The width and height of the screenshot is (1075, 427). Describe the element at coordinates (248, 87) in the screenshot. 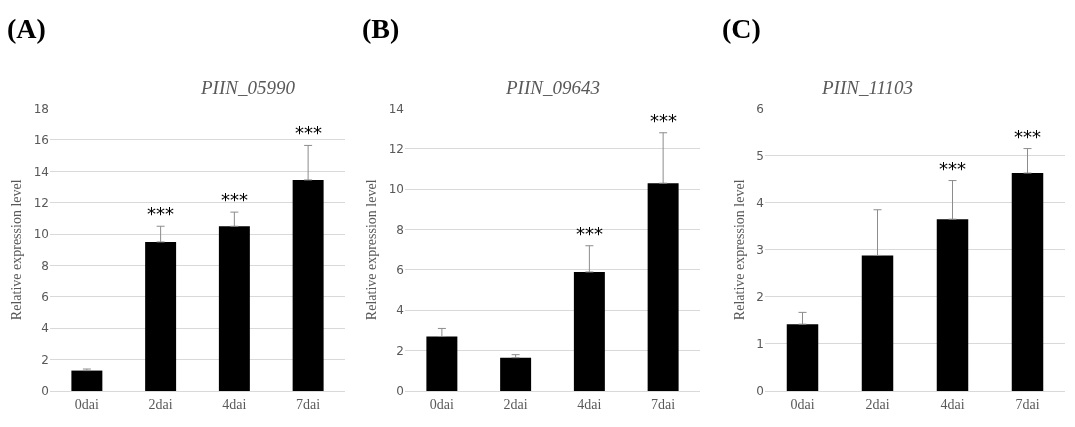

I see `chart-title: PIIN_05990` at that location.